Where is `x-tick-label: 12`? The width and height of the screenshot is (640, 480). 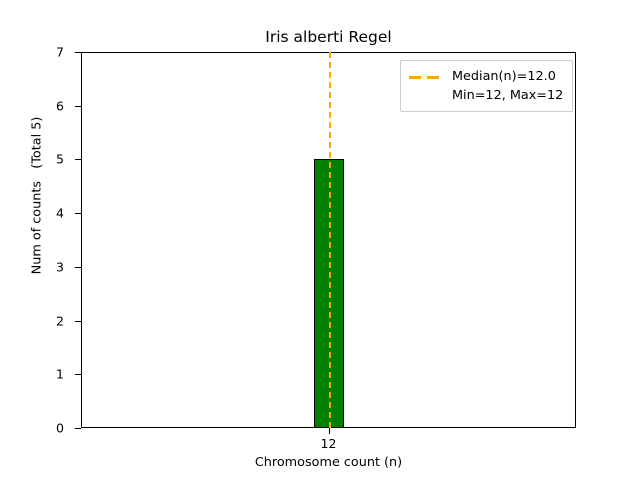
x-tick-label: 12 is located at coordinates (328, 443).